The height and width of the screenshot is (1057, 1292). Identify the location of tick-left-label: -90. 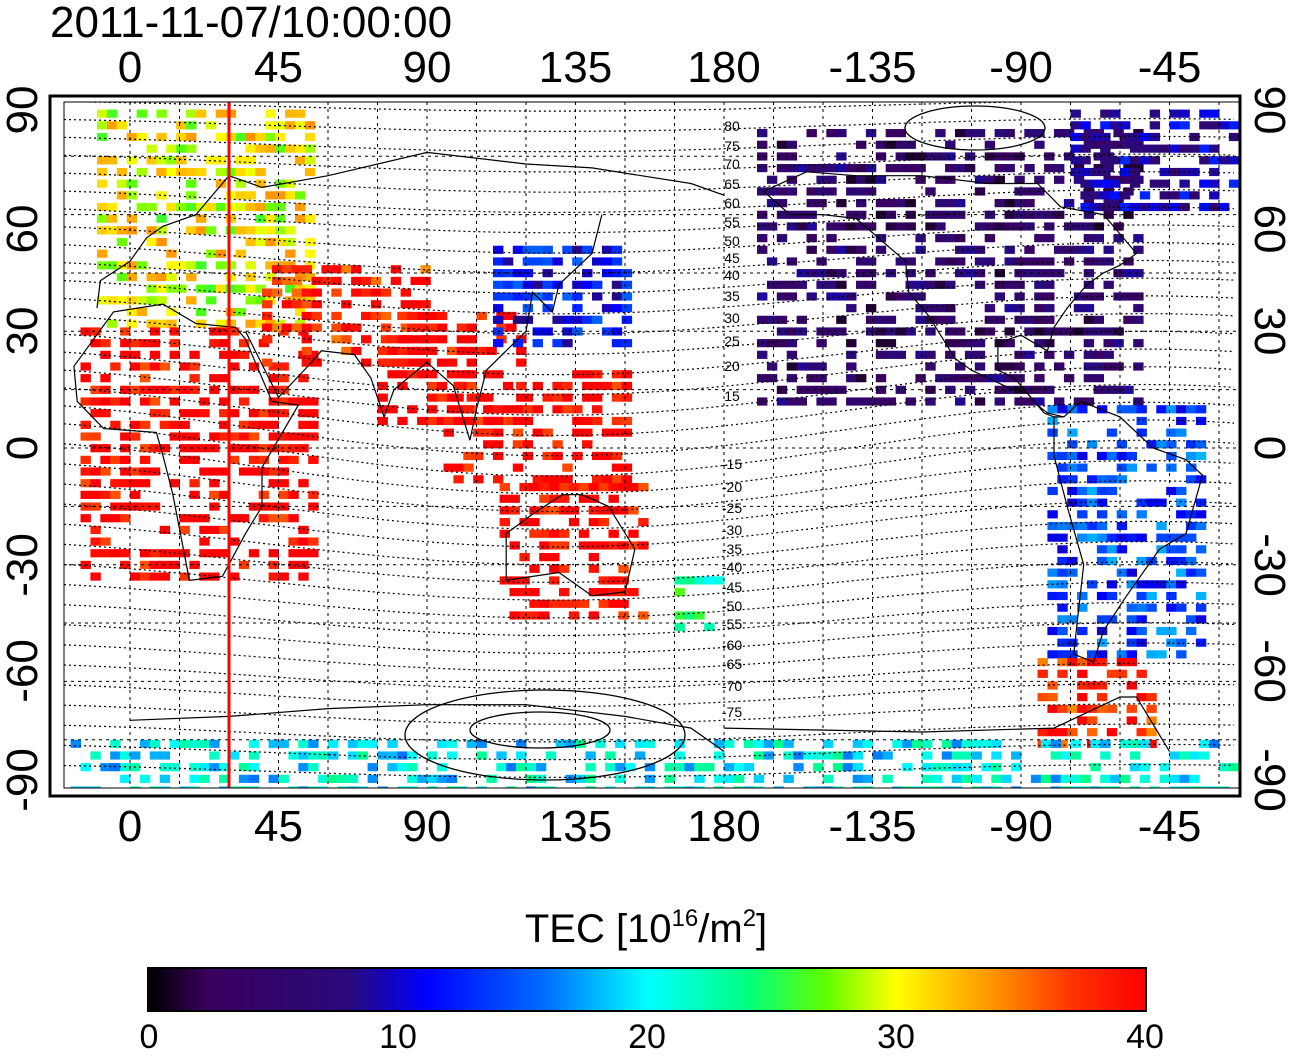
(23, 780).